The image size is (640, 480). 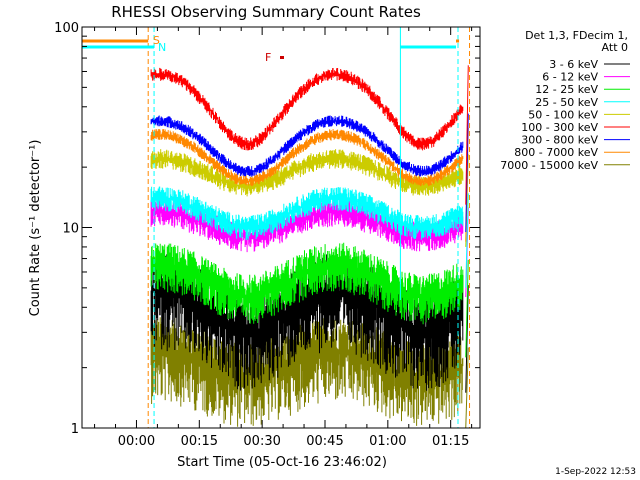 I want to click on flare-marker, so click(x=282, y=57).